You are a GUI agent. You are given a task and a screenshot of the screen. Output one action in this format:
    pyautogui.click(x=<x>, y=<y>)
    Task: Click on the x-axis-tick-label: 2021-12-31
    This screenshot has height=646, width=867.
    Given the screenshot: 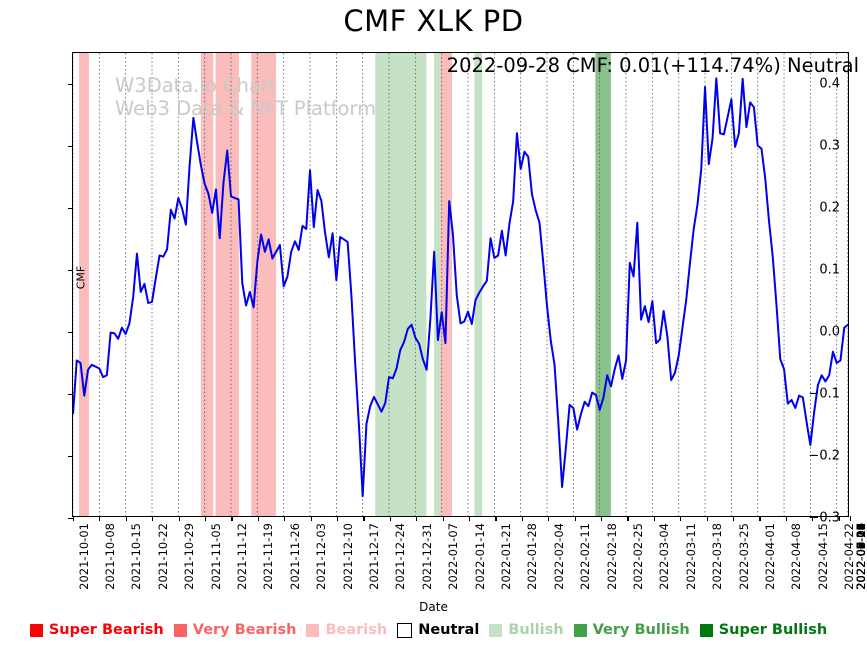 What is the action you would take?
    pyautogui.click(x=426, y=556)
    